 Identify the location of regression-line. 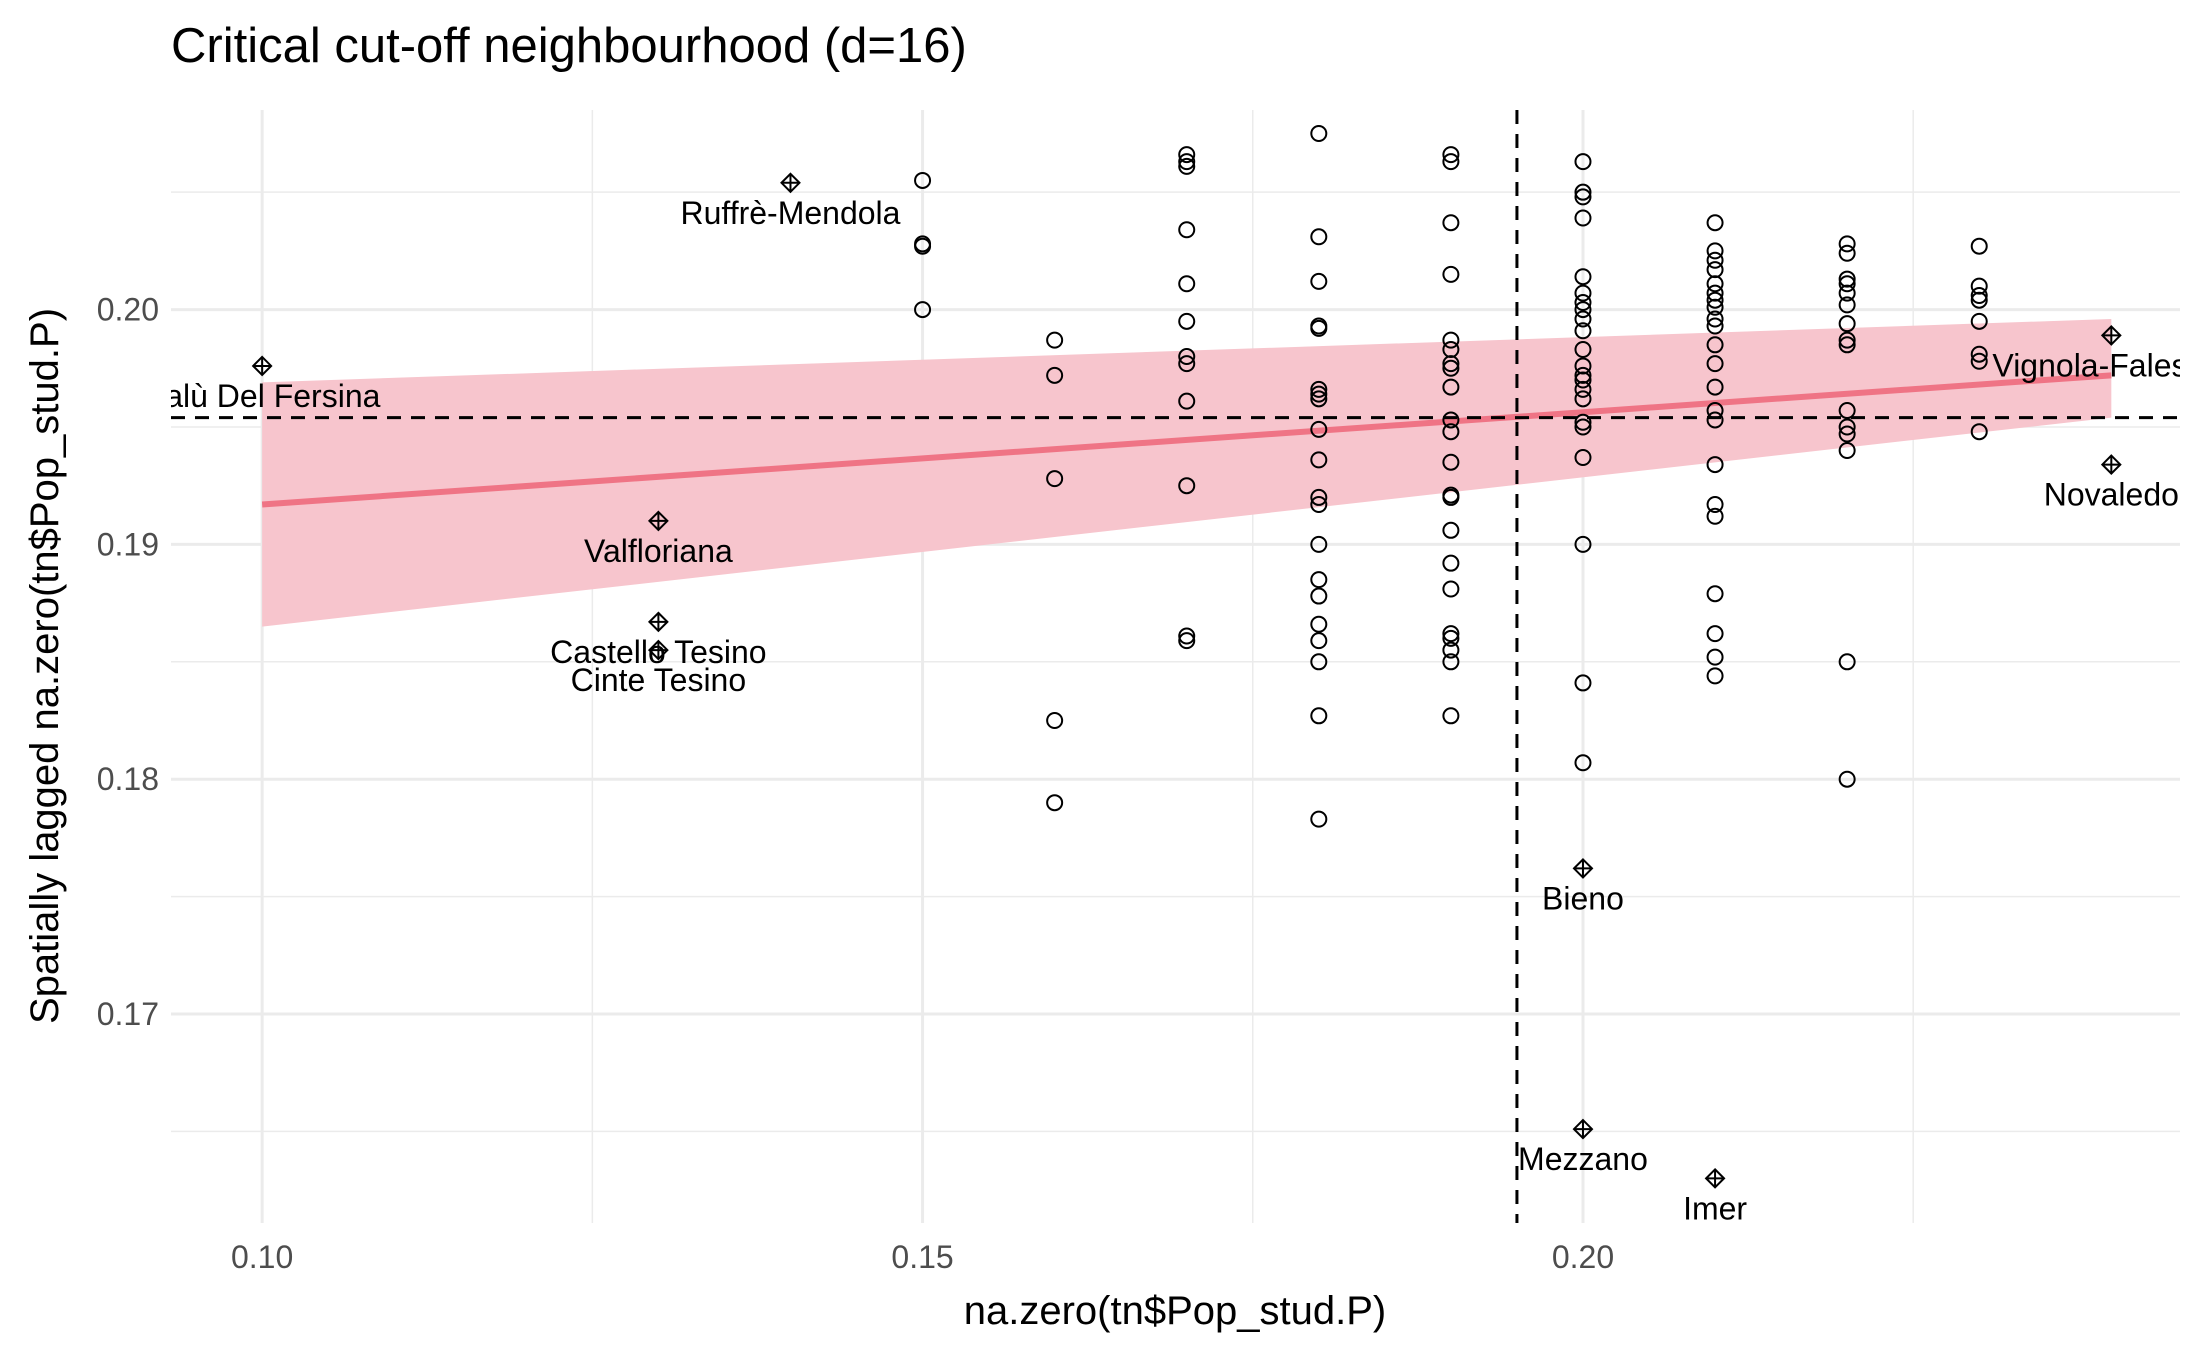
(1186, 440).